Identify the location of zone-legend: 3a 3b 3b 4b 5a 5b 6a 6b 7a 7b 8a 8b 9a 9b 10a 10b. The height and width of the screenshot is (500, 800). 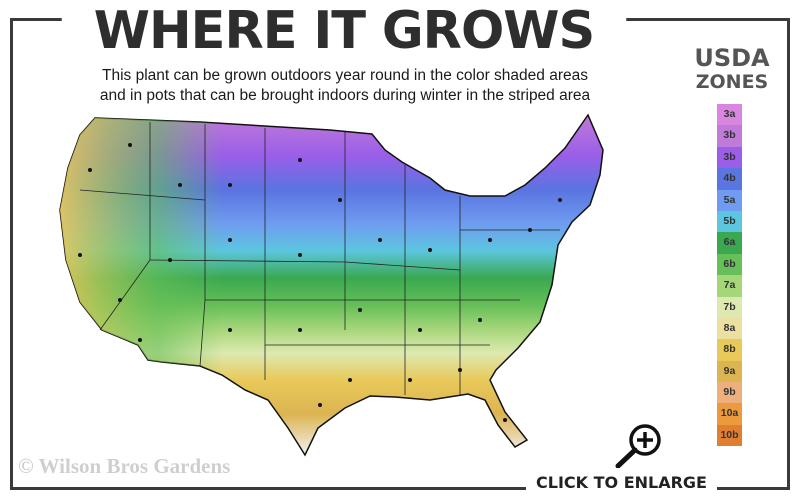
(729, 275).